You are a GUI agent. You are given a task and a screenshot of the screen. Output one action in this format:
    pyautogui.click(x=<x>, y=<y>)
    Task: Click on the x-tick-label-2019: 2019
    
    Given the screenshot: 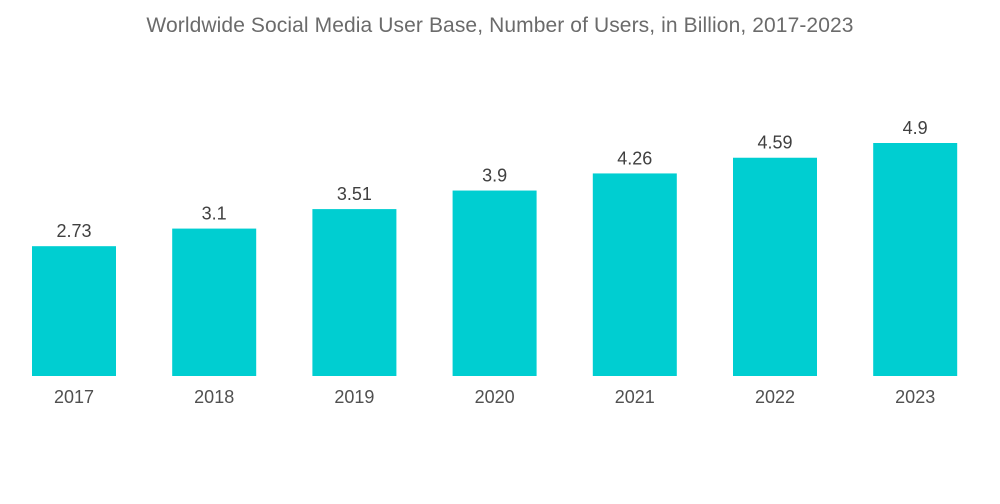 What is the action you would take?
    pyautogui.click(x=354, y=397)
    